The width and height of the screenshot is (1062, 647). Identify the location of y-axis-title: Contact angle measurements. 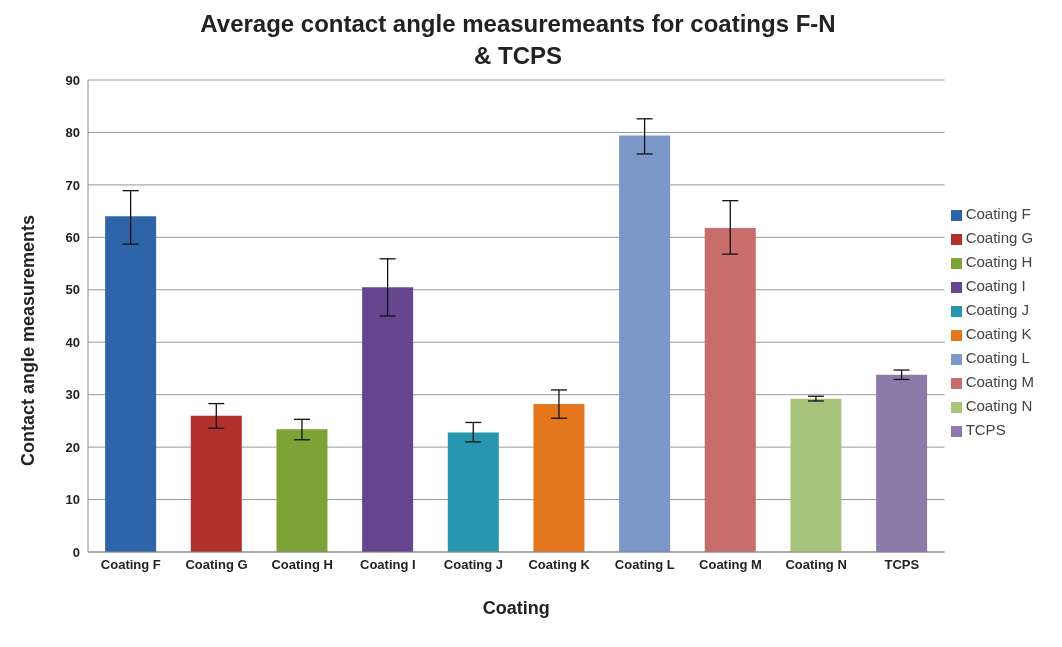
(28, 340).